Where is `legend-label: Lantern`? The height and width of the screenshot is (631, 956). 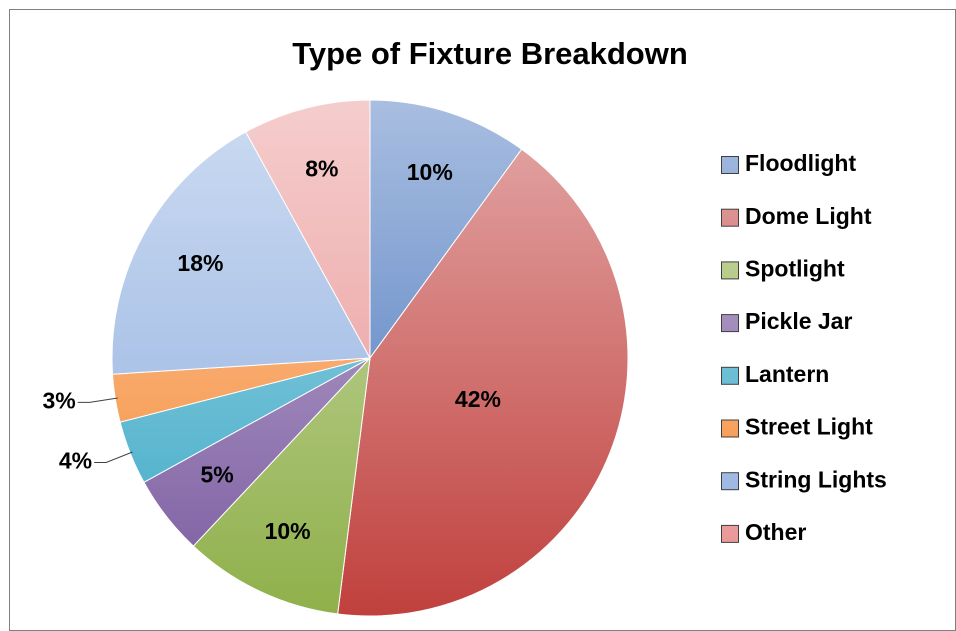
legend-label: Lantern is located at coordinates (787, 374).